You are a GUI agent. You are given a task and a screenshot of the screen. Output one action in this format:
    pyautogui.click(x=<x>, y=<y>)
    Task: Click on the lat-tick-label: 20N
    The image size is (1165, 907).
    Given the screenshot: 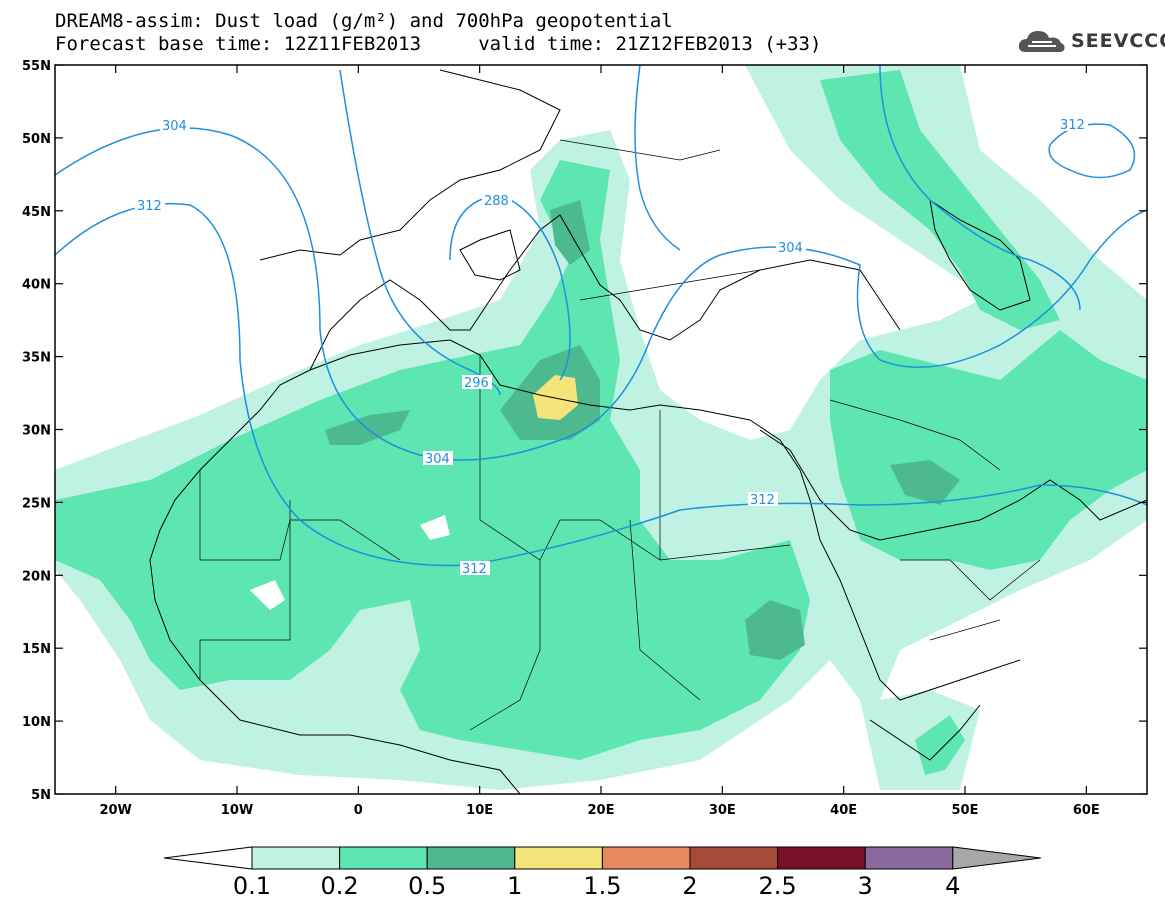 What is the action you would take?
    pyautogui.click(x=36, y=576)
    